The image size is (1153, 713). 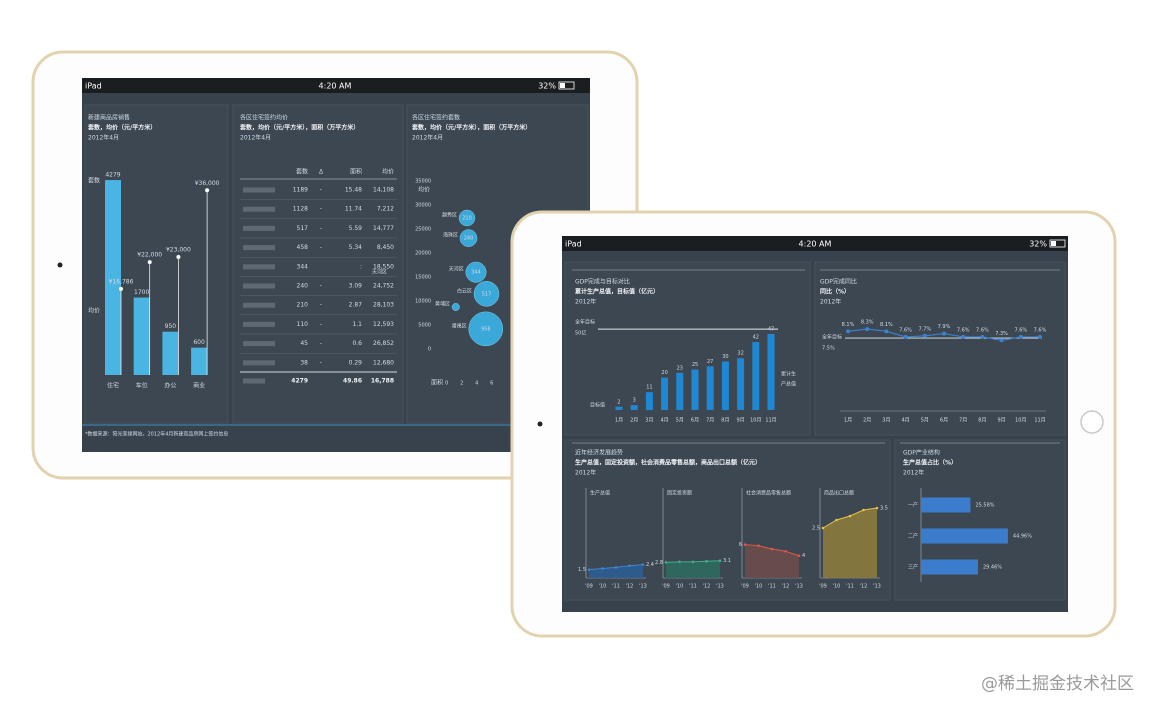 What do you see at coordinates (619, 421) in the screenshot?
I see `category-label: 1月` at bounding box center [619, 421].